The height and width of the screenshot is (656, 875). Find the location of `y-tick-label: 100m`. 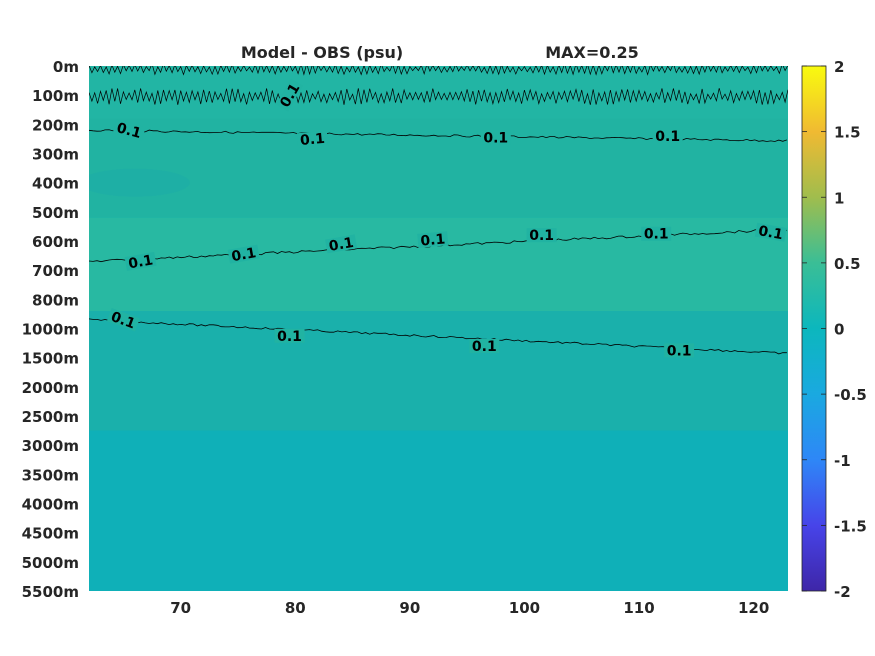

y-tick-label: 100m is located at coordinates (55, 96).